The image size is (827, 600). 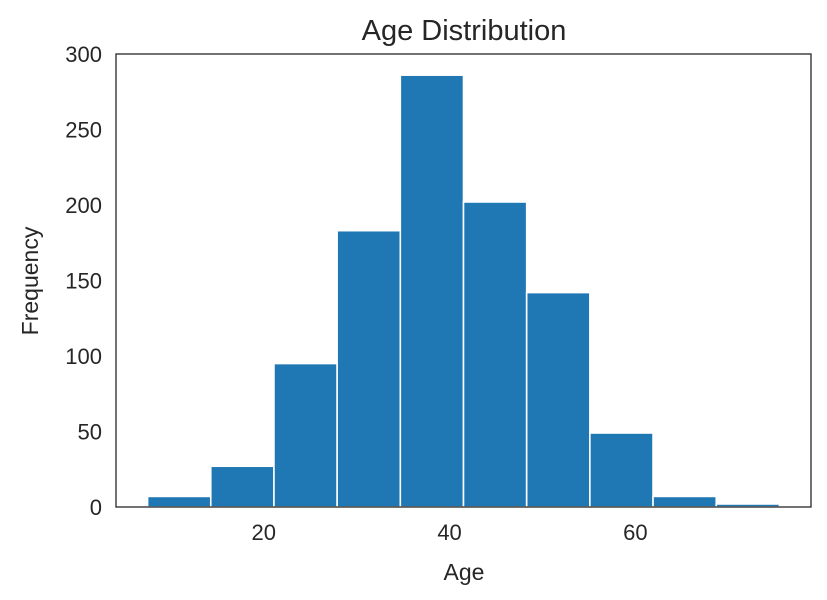 I want to click on y-axis-ticks: 0 50 100 150 200 250 300, so click(x=83, y=281).